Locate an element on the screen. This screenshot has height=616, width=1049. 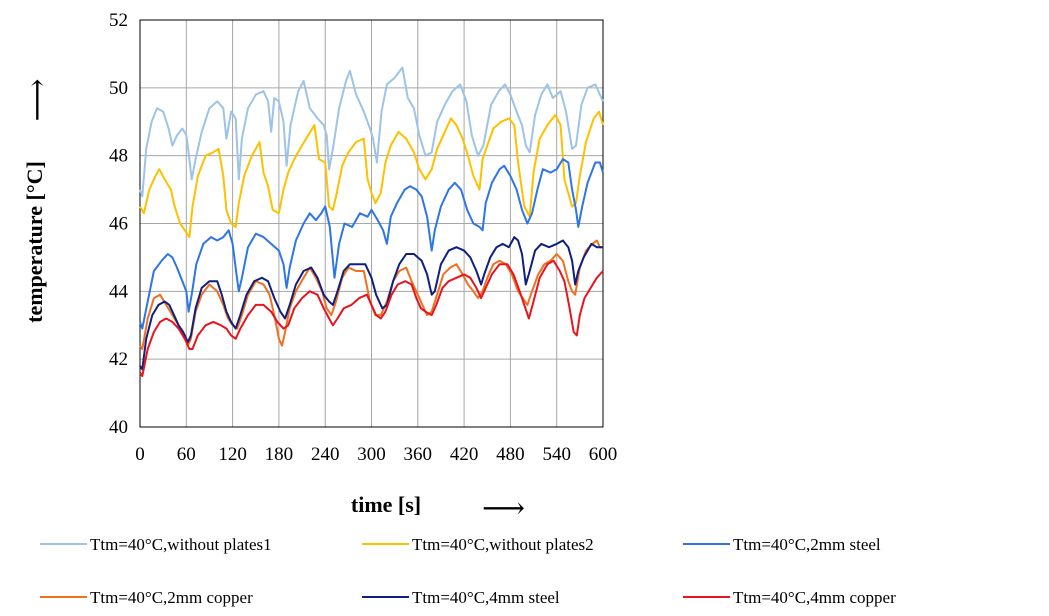
y-tick-label: 50 is located at coordinates (118, 88).